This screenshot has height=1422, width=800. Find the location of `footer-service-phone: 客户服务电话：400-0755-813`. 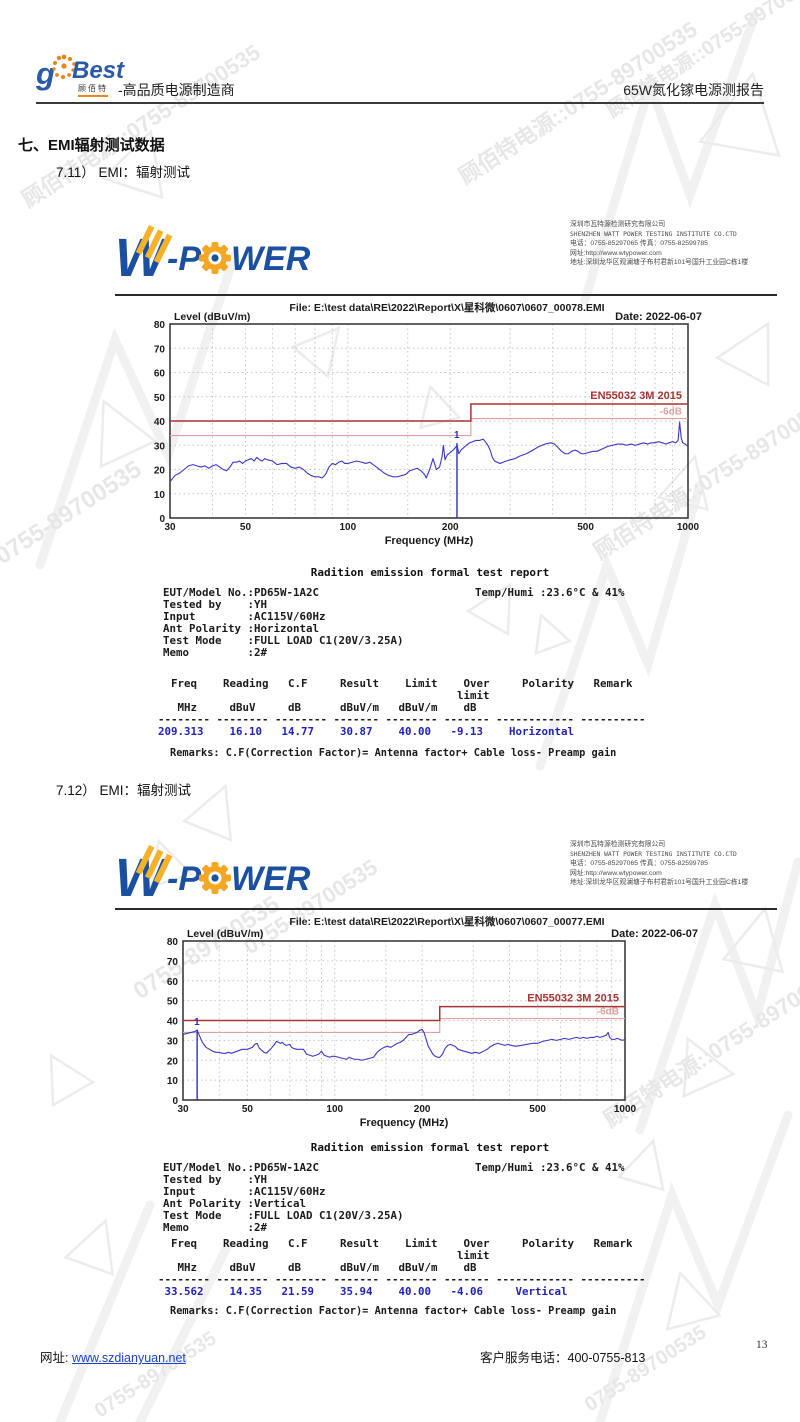

footer-service-phone: 客户服务电话：400-0755-813 is located at coordinates (563, 1358).